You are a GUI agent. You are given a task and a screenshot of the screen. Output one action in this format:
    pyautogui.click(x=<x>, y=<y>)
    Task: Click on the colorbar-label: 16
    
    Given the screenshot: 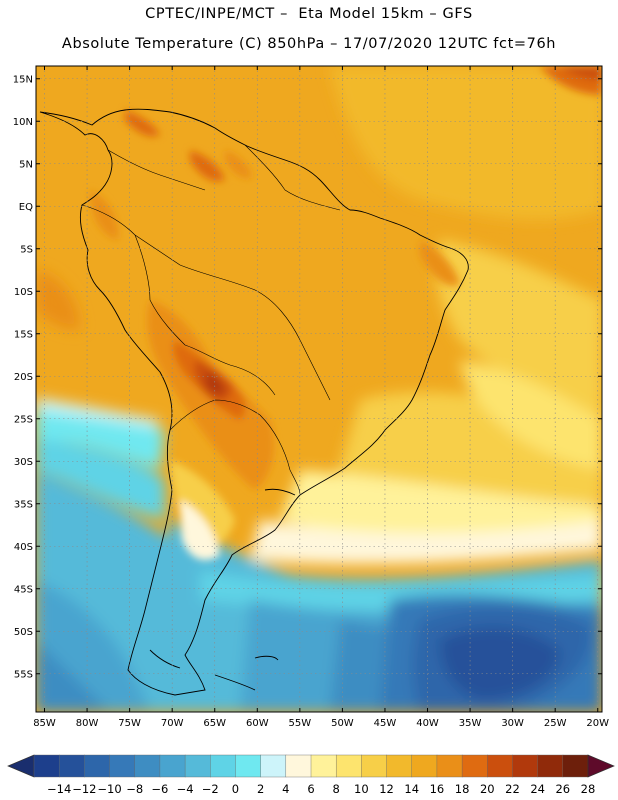 What is the action you would take?
    pyautogui.click(x=437, y=789)
    